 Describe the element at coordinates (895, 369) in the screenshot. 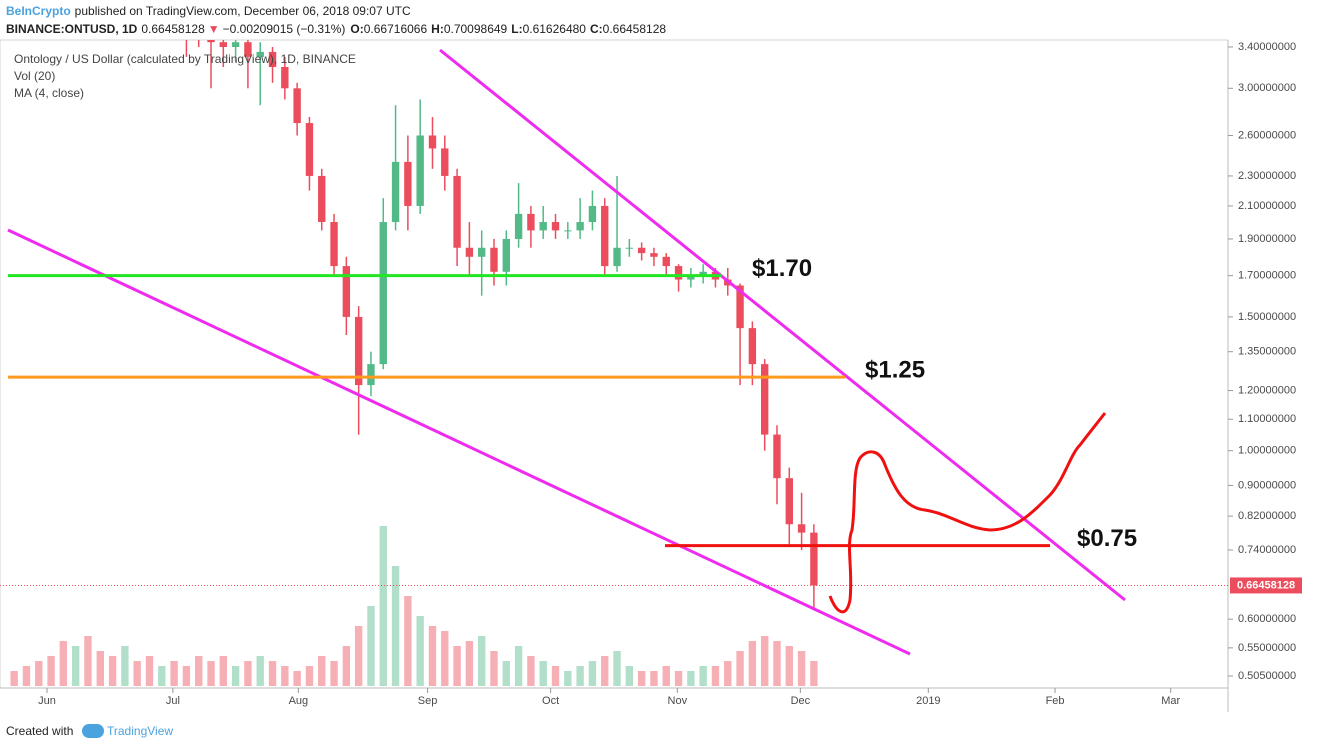

I see `level-label: $1.25` at that location.